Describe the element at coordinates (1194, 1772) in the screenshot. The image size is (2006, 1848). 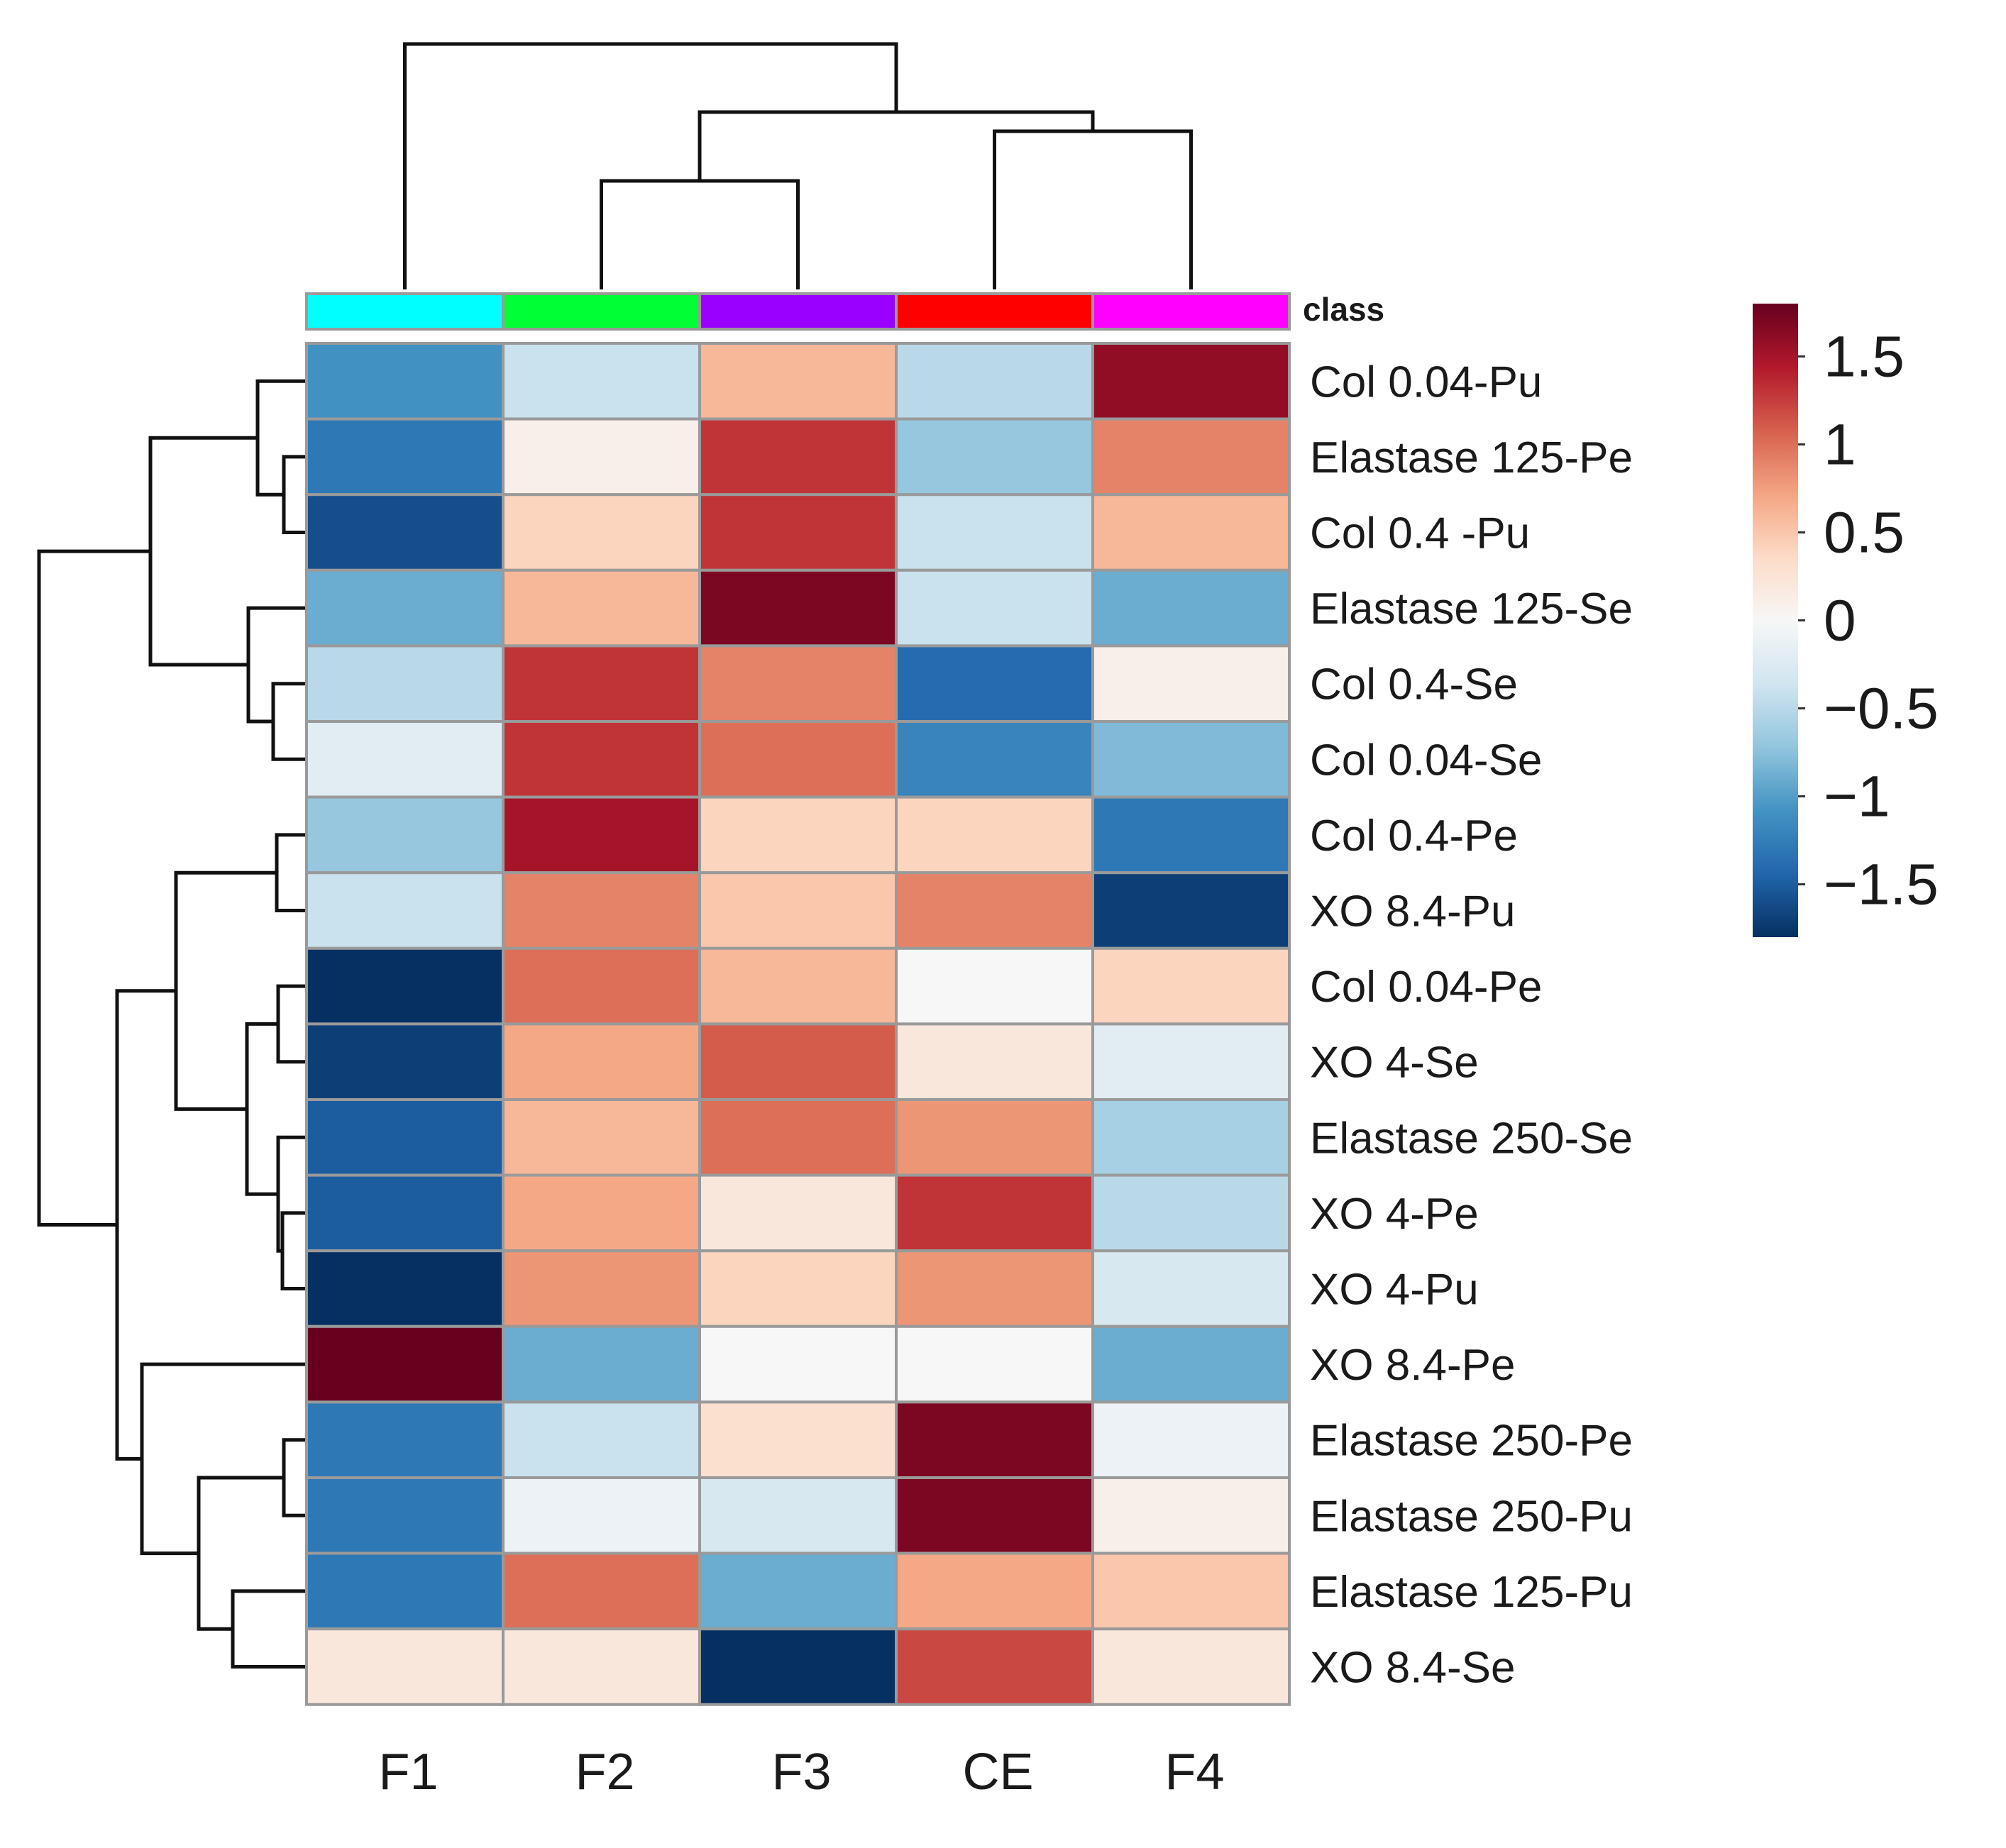
I see `column-label: F4` at that location.